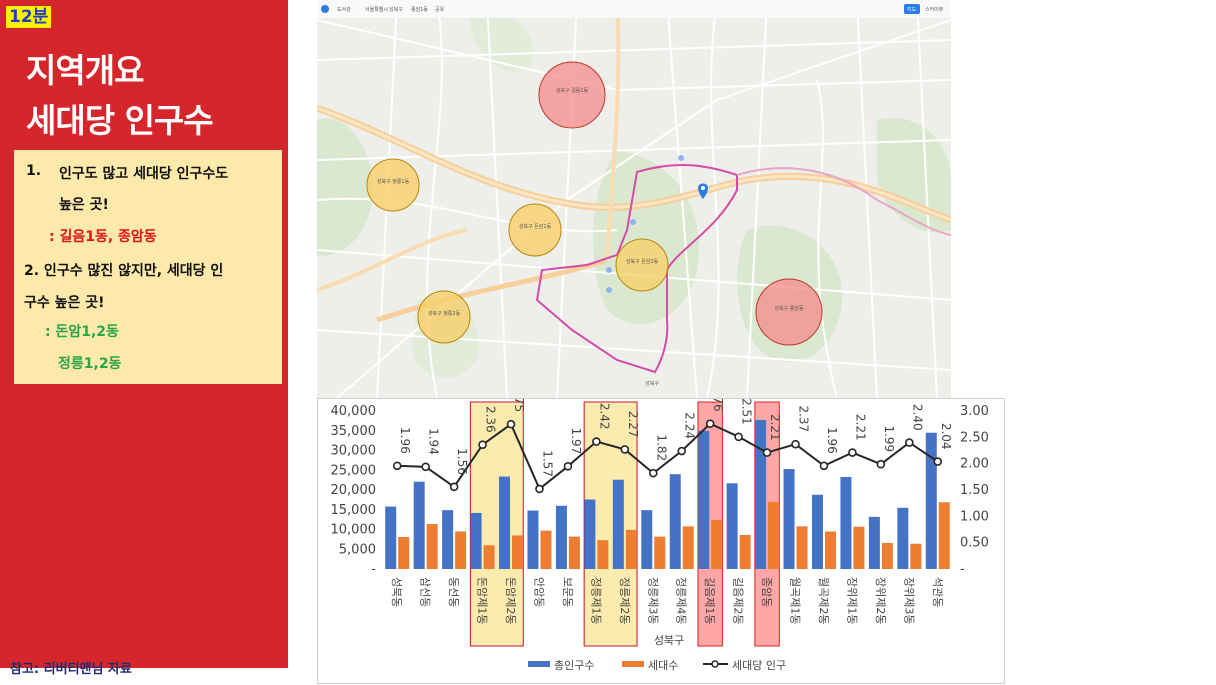 The width and height of the screenshot is (1216, 685). I want to click on category-label: 돈암제1동, so click(482, 600).